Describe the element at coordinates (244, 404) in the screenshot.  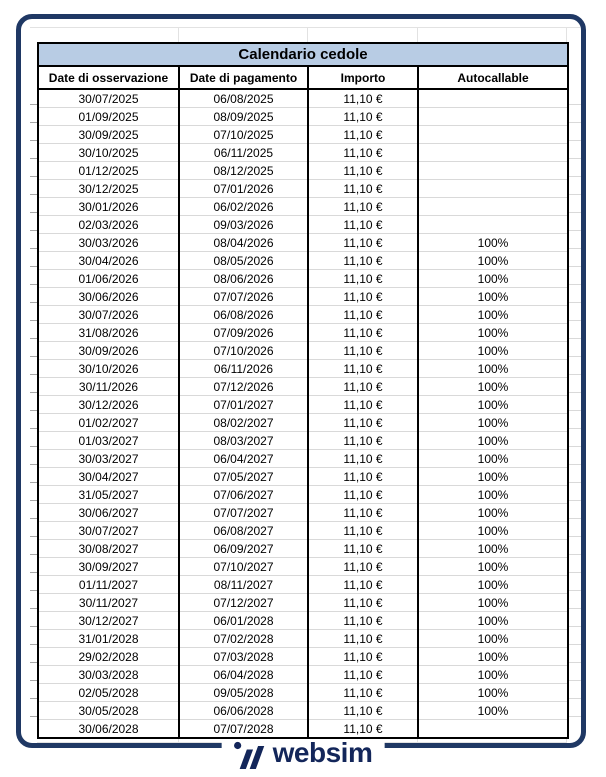
I see `cell-payment-date: 07/01/2027` at that location.